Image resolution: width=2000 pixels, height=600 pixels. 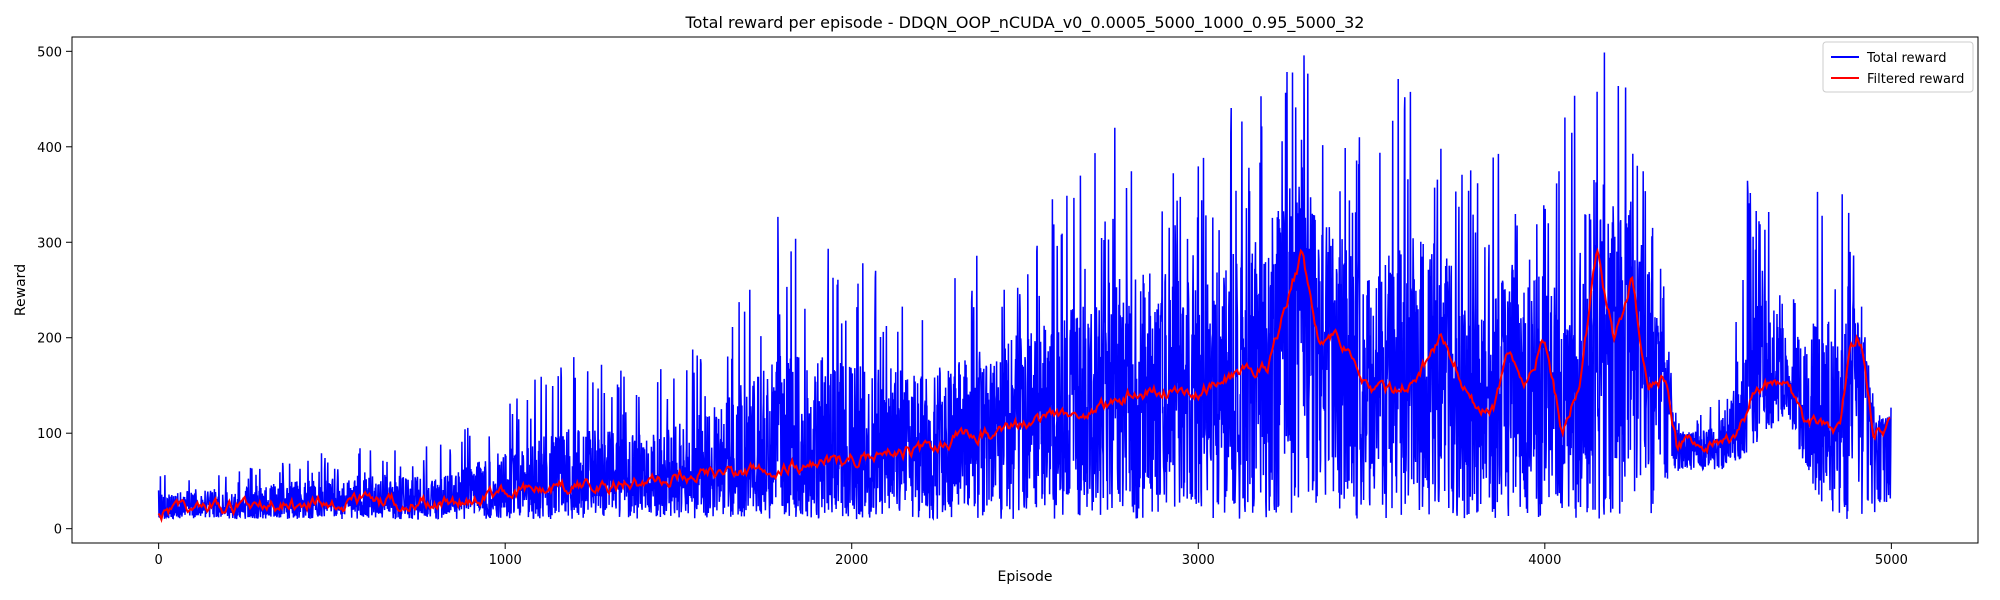 What do you see at coordinates (49, 148) in the screenshot?
I see `y-tick-label: 400` at bounding box center [49, 148].